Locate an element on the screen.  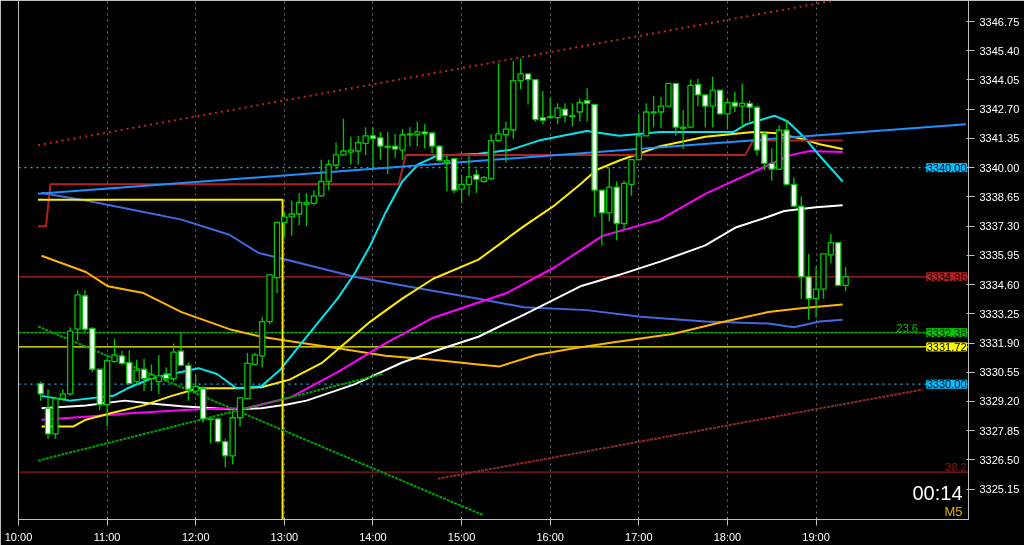
y-tick-label: 3338.65 is located at coordinates (999, 196).